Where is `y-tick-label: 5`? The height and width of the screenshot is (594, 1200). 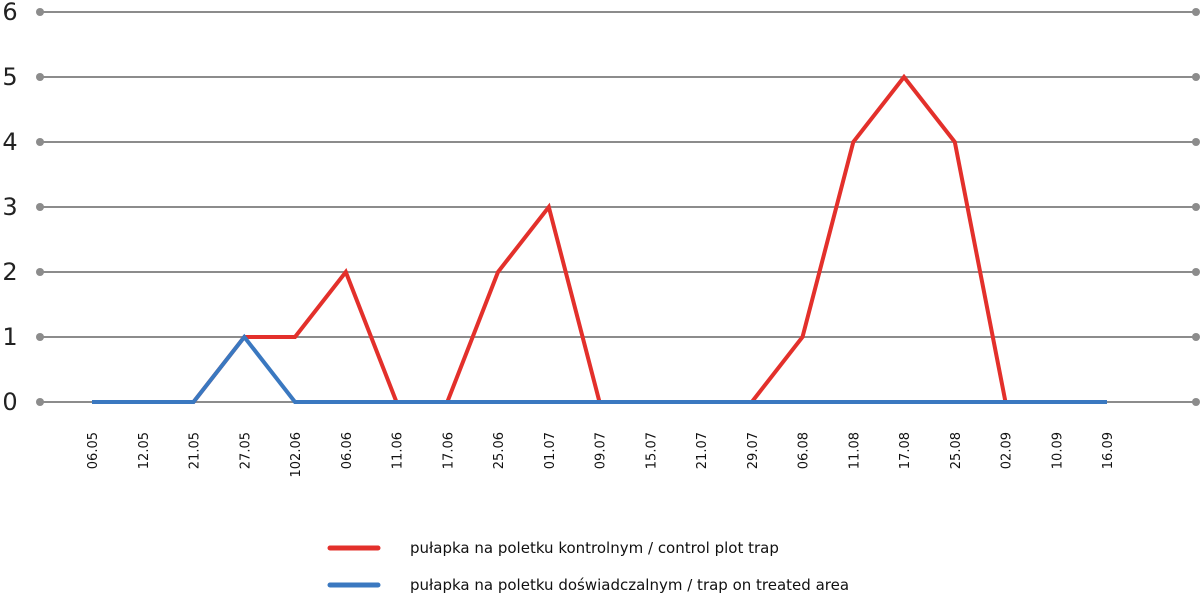
y-tick-label: 5 is located at coordinates (9, 77).